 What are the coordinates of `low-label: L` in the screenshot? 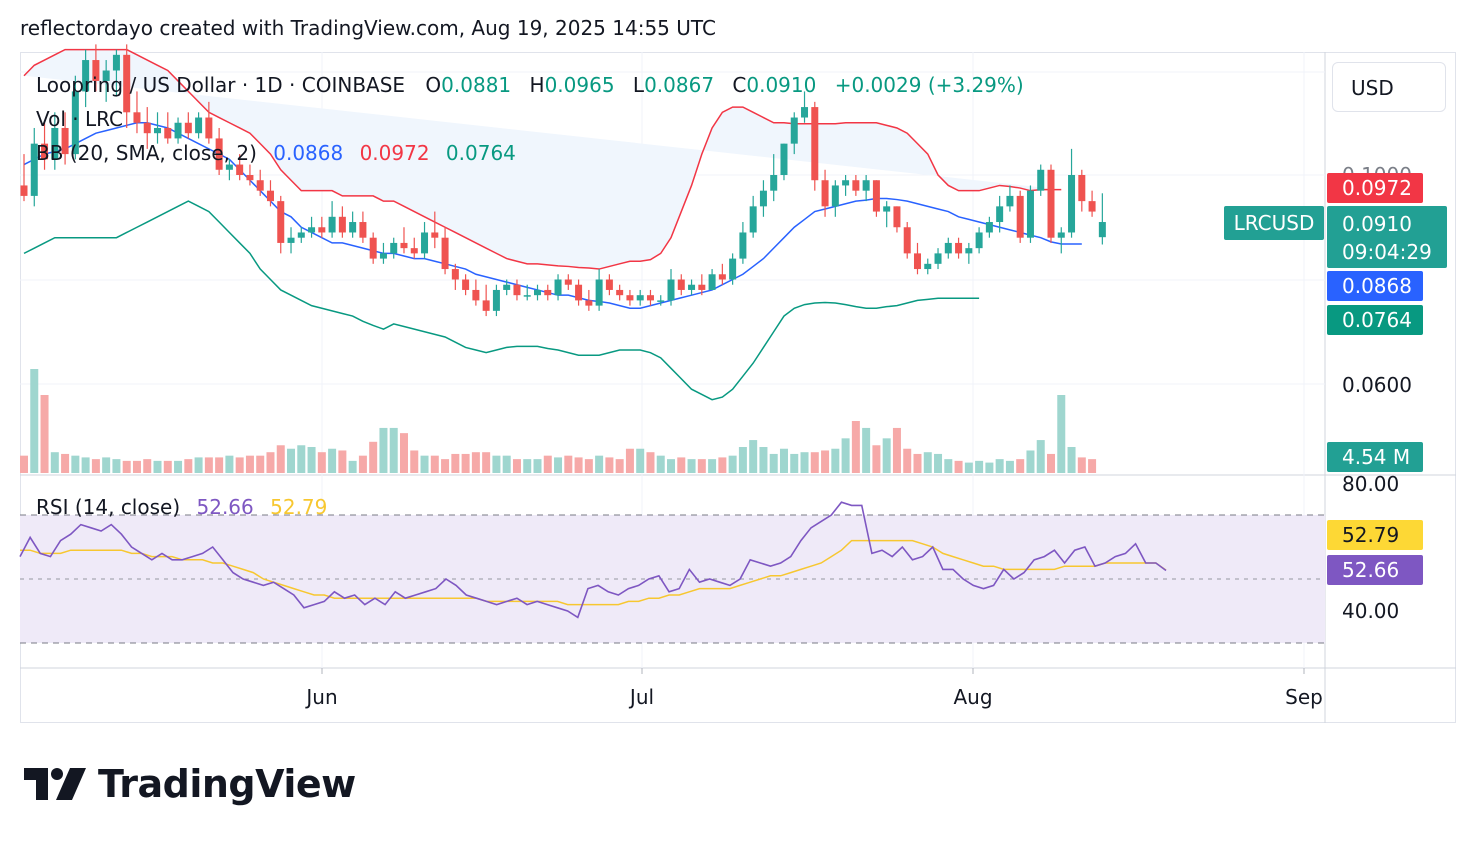 It's located at (638, 85).